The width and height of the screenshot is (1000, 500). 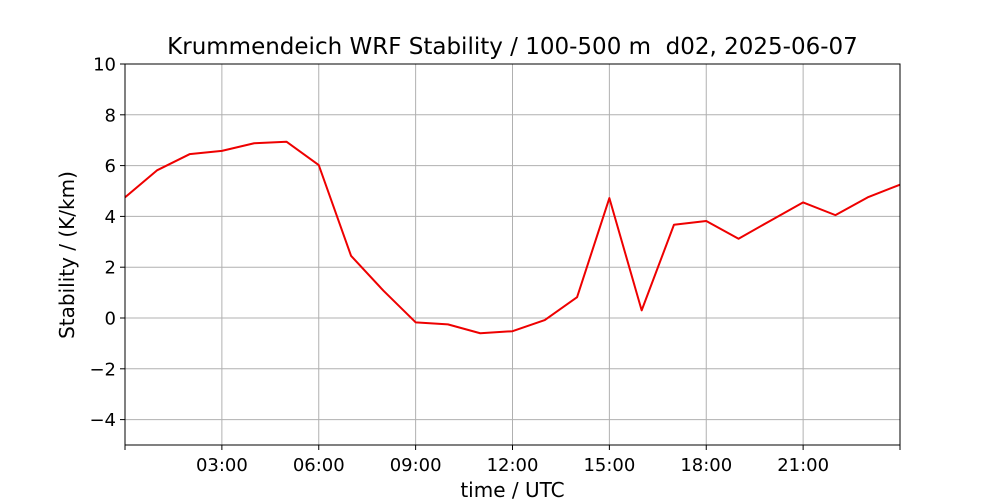 I want to click on x-tick-label: 03:00, so click(x=222, y=465).